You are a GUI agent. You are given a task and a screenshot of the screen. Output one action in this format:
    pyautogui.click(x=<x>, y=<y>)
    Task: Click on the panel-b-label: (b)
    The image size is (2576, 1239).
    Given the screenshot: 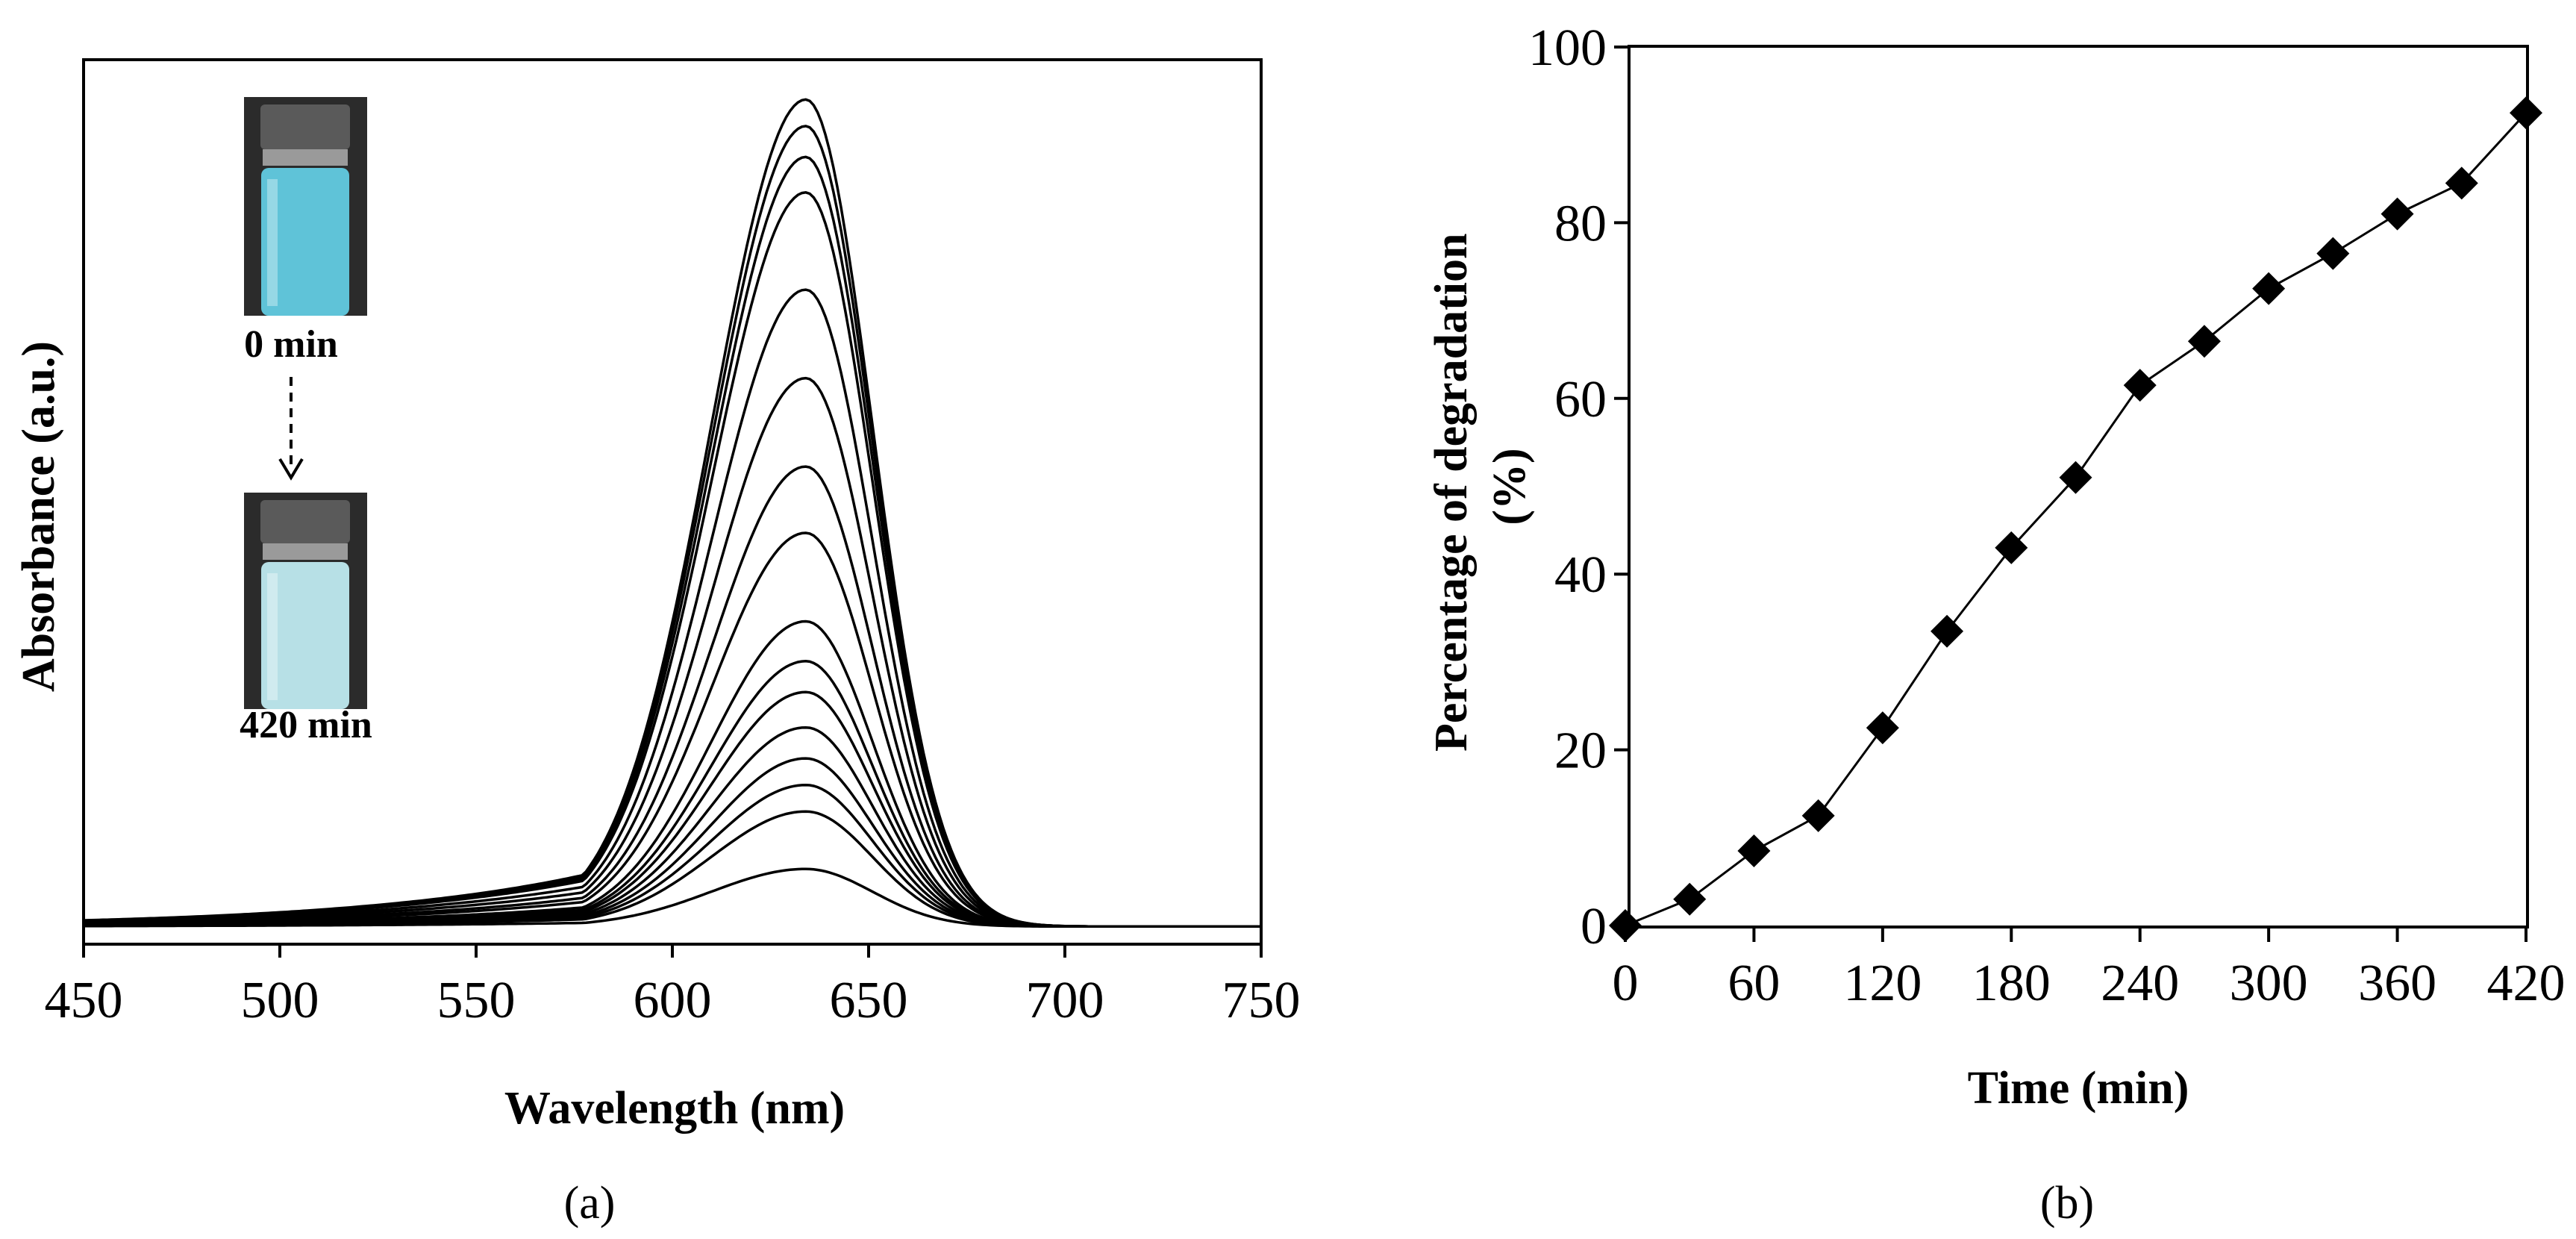 What is the action you would take?
    pyautogui.click(x=2067, y=1203)
    